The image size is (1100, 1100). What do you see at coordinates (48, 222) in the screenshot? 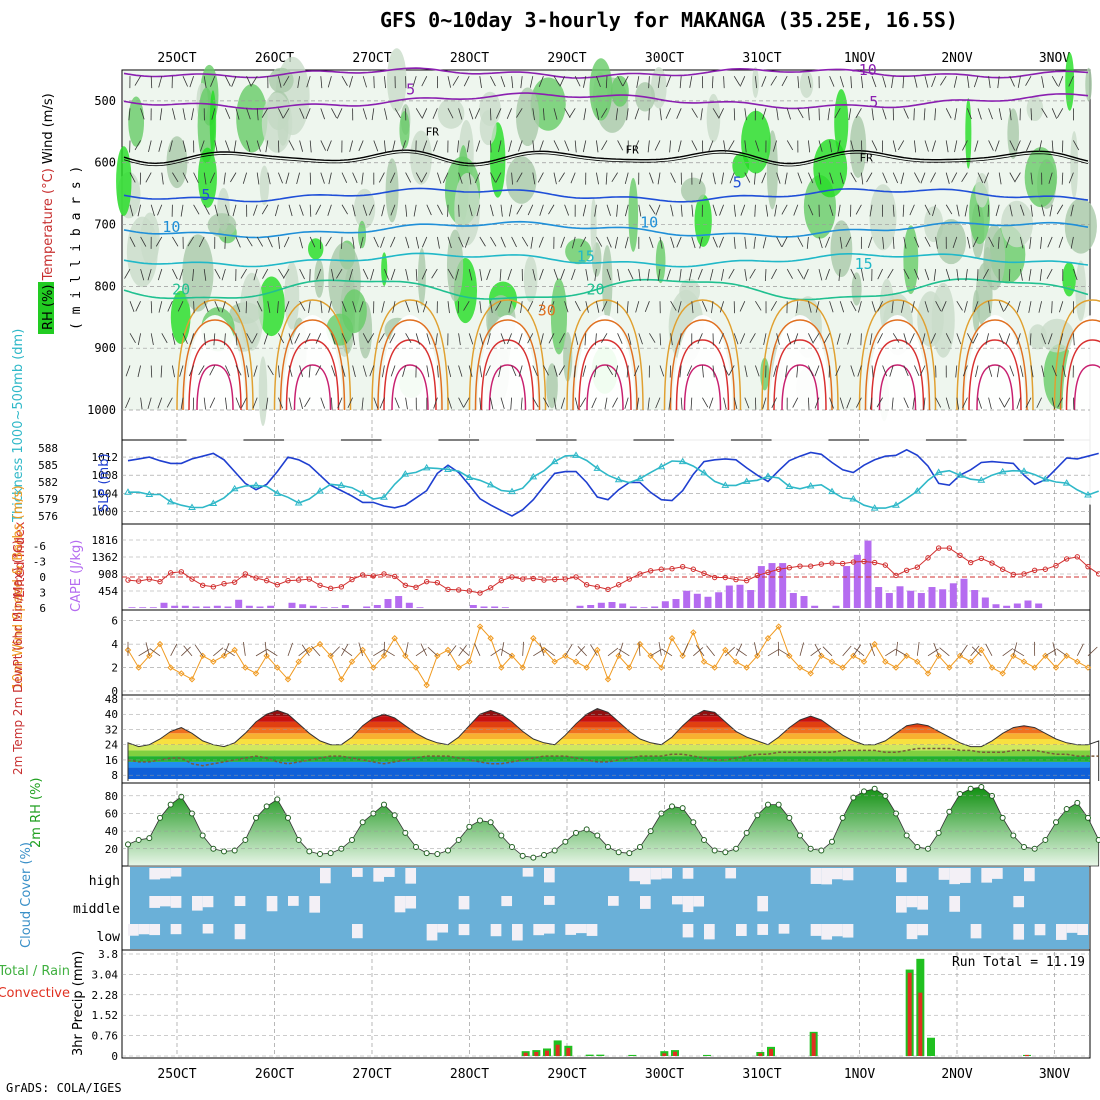
I see `ylabel-part: Temperature (°C)` at bounding box center [48, 222].